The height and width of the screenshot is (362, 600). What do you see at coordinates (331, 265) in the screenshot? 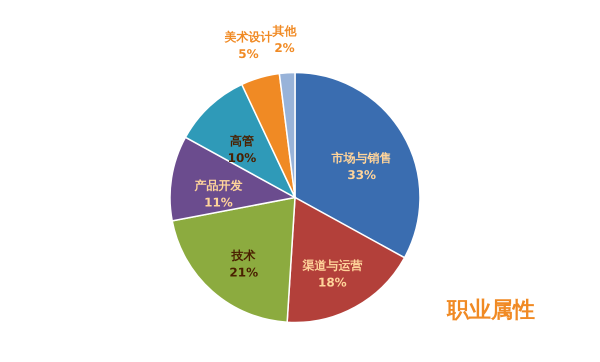
I see `slice-label: 渠道与运营` at bounding box center [331, 265].